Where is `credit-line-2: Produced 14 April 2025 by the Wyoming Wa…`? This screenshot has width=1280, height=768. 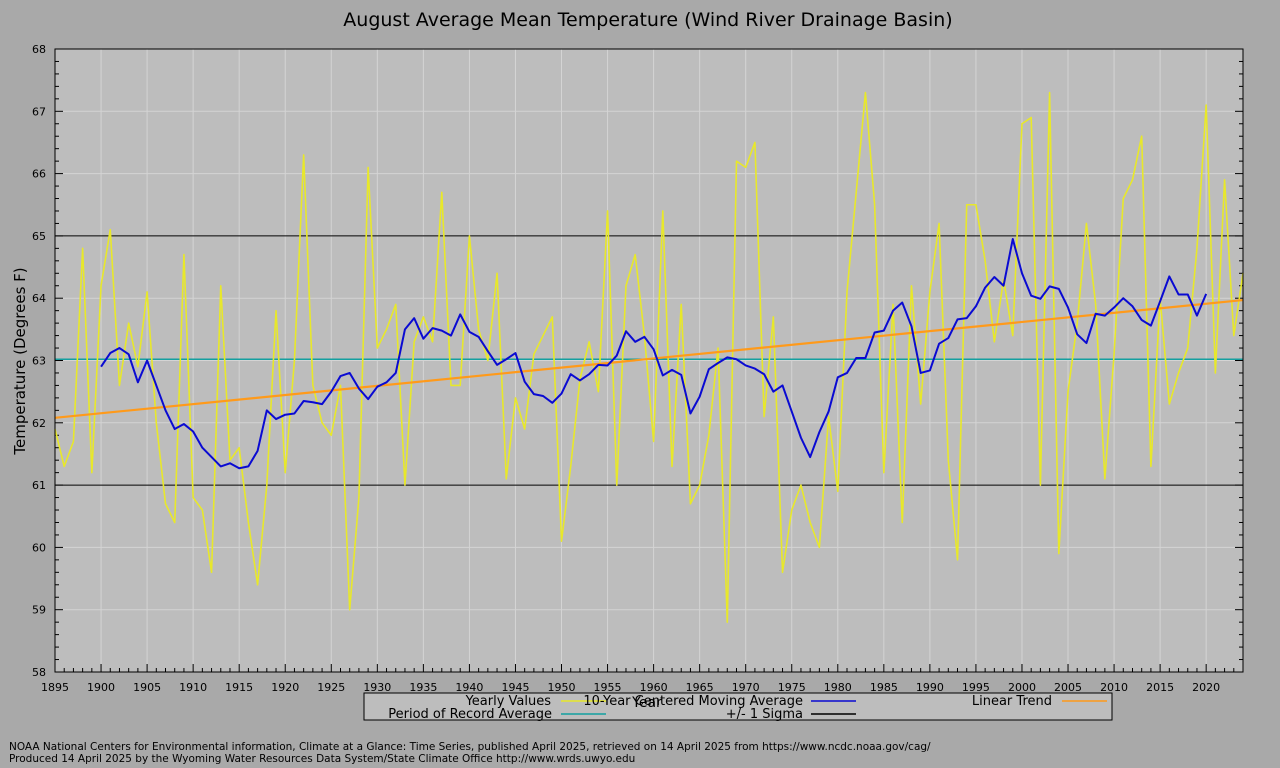
credit-line-2: Produced 14 April 2025 by the Wyoming Wa… is located at coordinates (322, 759).